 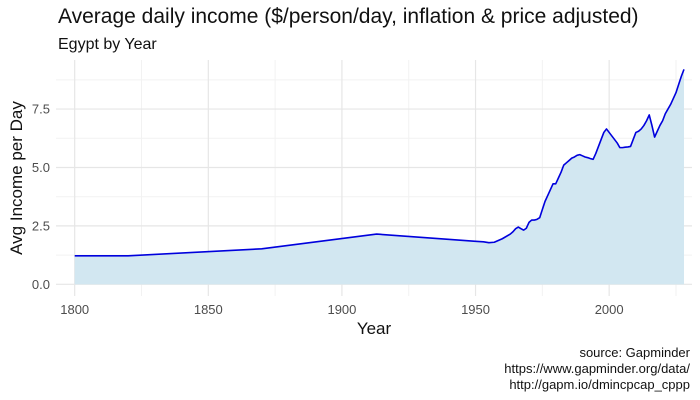 I want to click on caption-source: source: Gapminder, so click(x=634, y=352).